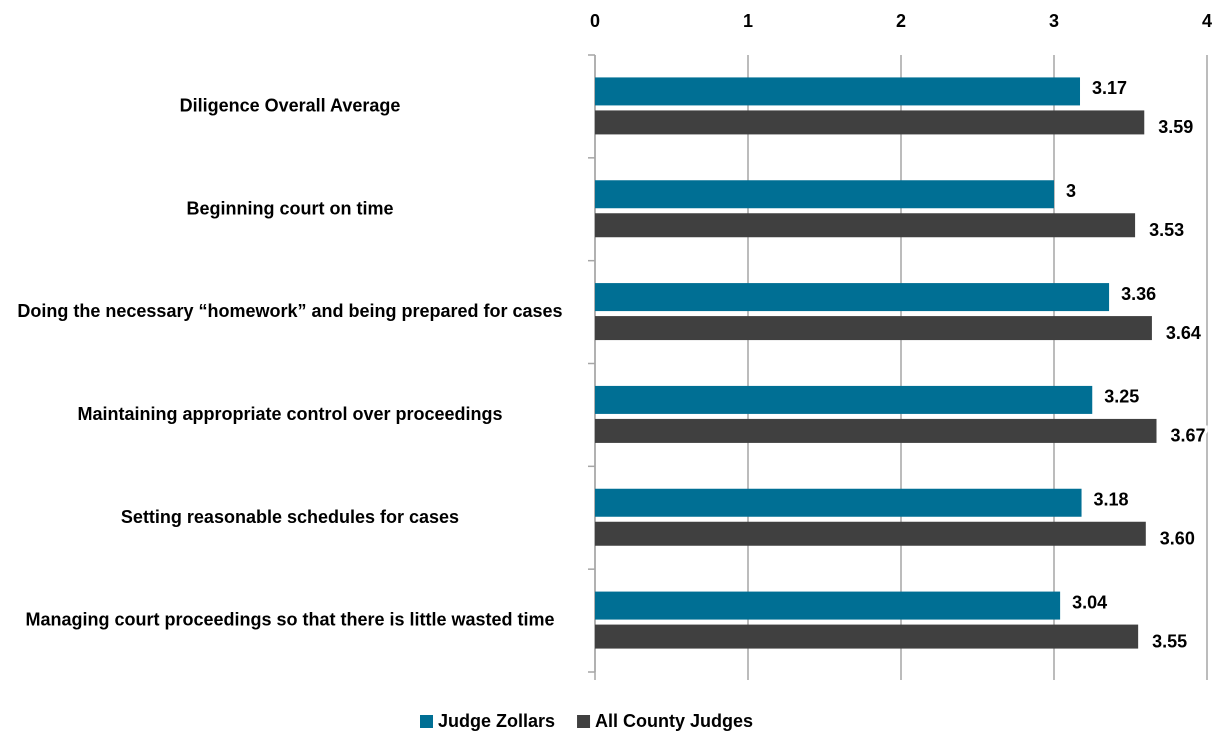 The height and width of the screenshot is (738, 1221). What do you see at coordinates (290, 517) in the screenshot?
I see `y-tick-label: Setting reasonable schedules for cases` at bounding box center [290, 517].